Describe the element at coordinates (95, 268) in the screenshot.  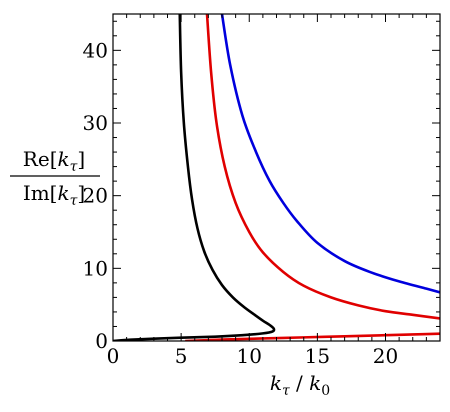
I see `y-tick-label: 10` at that location.